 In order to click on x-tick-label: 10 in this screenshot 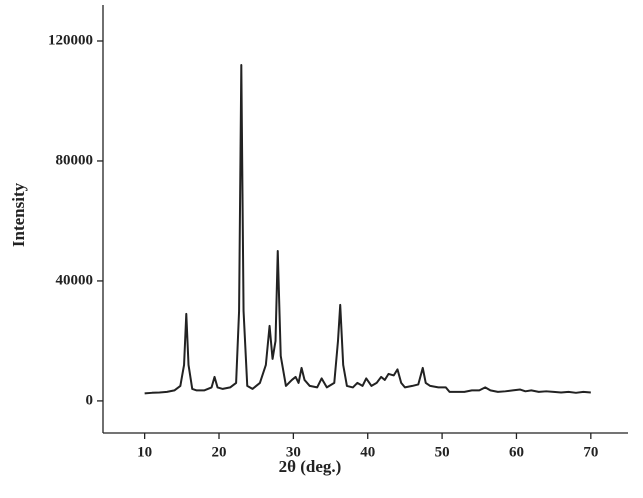, I will do `click(144, 452)`.